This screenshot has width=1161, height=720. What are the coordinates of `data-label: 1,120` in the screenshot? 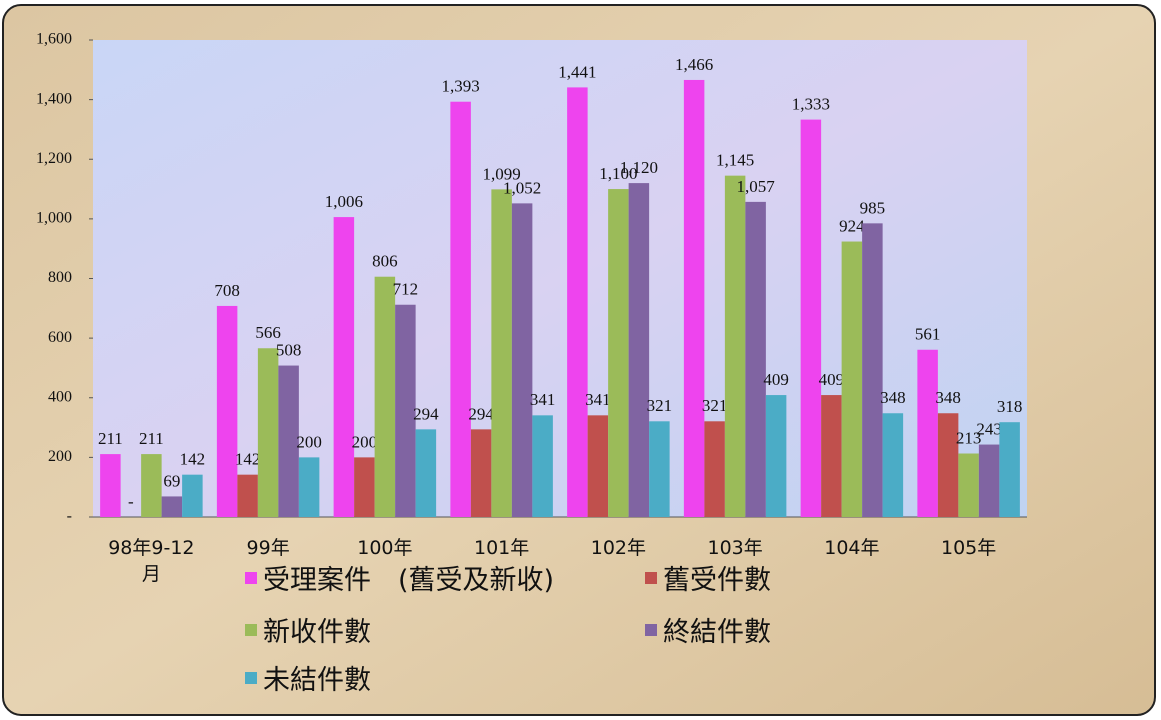 It's located at (639, 167).